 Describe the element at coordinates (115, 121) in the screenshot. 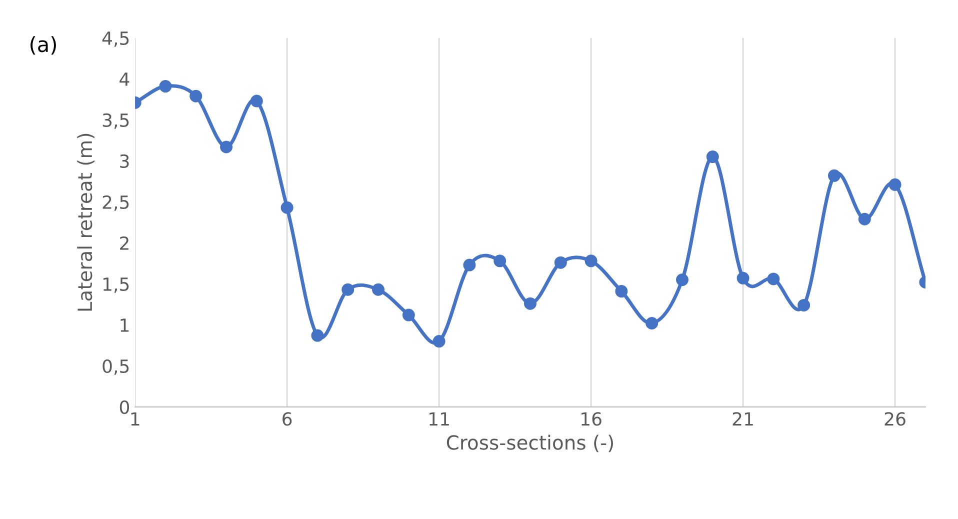

I see `y-tick-label: 3,5` at that location.